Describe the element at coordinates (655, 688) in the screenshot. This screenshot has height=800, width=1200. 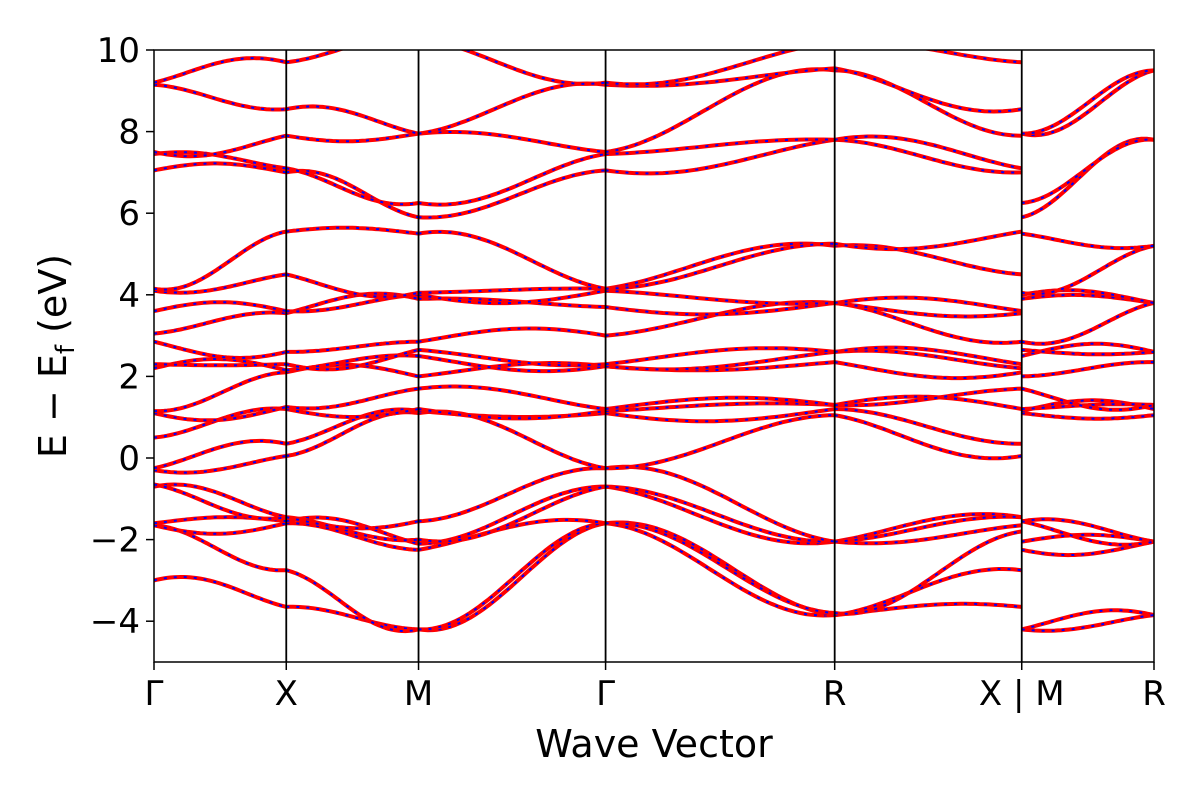
I see `x-axis: Γ X M Γ R X | M R` at that location.